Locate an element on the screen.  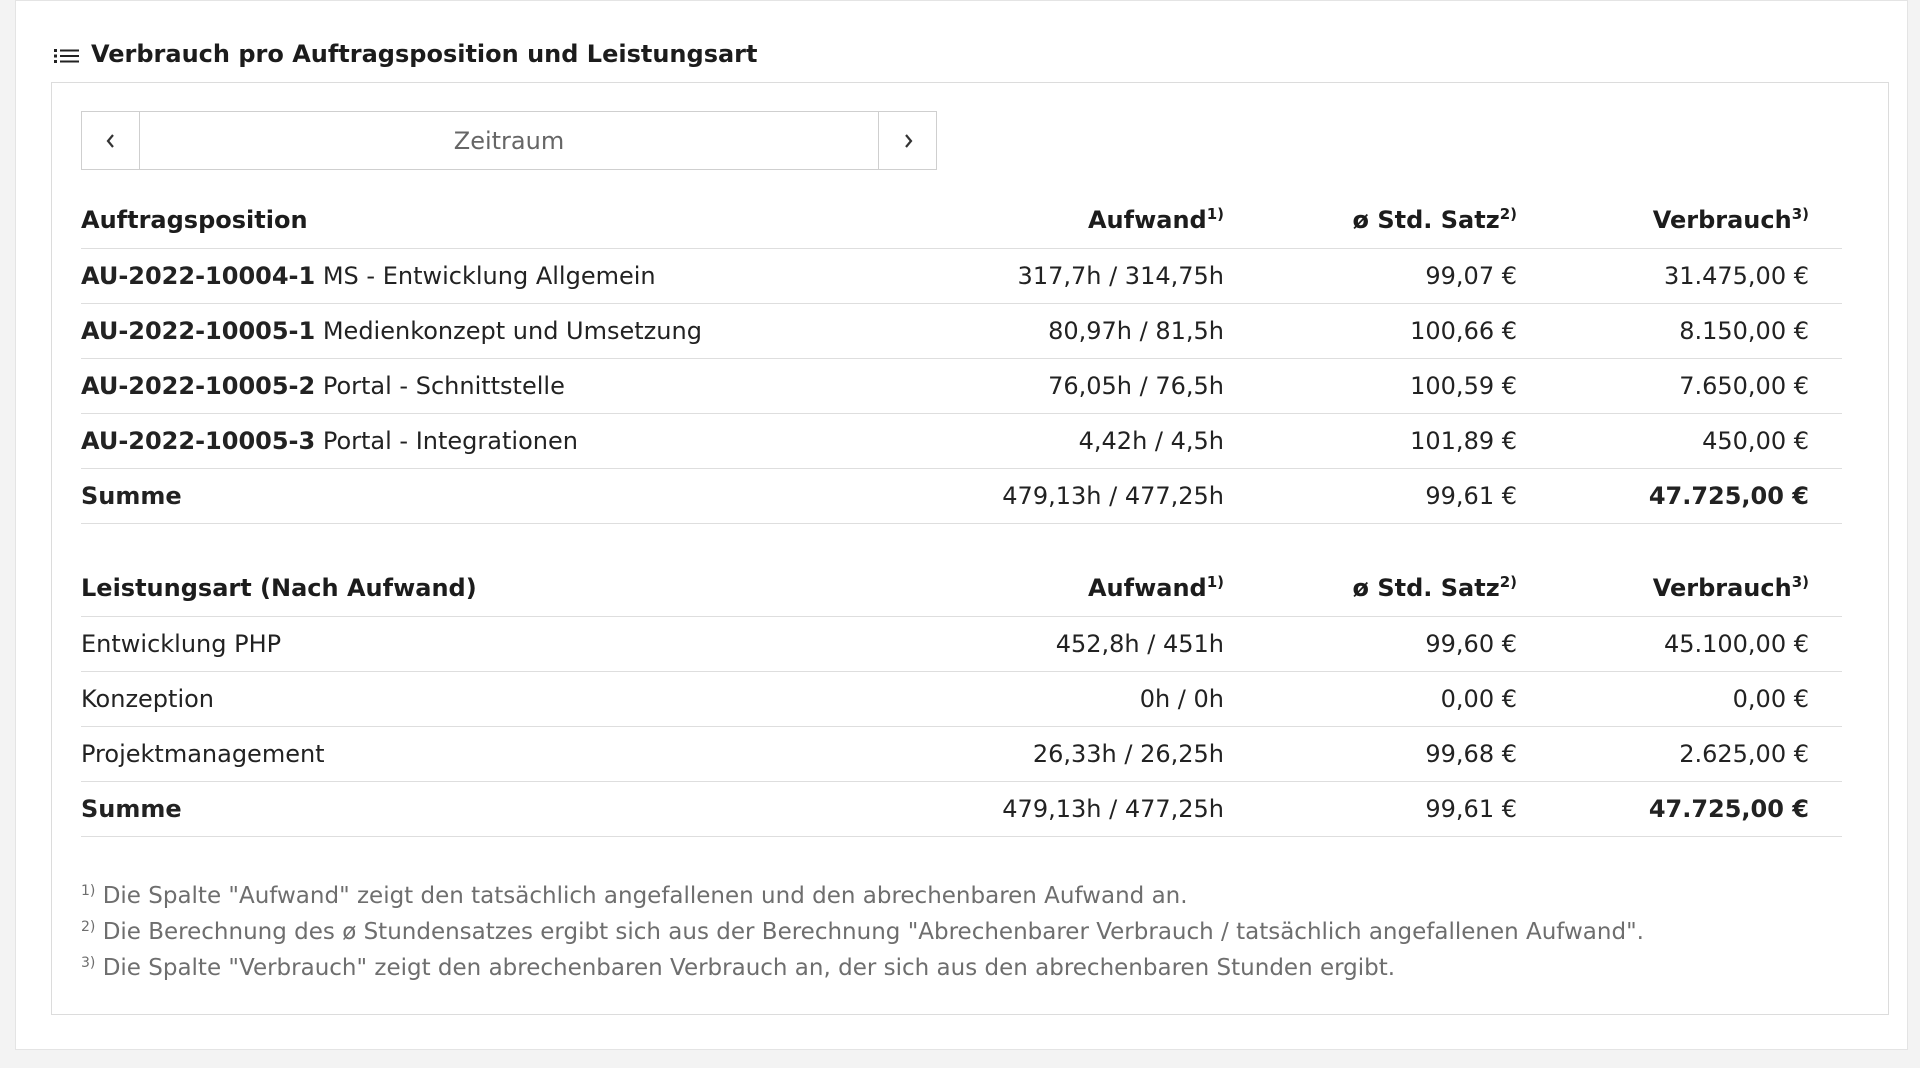
aufwand-value: 0h / 0h is located at coordinates (1097, 699).